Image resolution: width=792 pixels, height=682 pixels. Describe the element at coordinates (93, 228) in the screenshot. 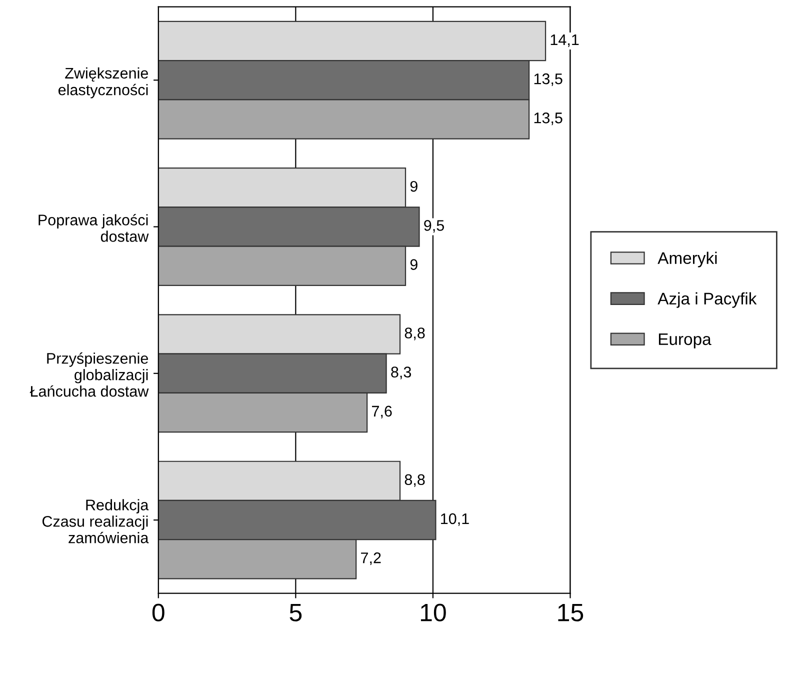

I see `y-tick-label: Poprawa jakości dostaw` at that location.